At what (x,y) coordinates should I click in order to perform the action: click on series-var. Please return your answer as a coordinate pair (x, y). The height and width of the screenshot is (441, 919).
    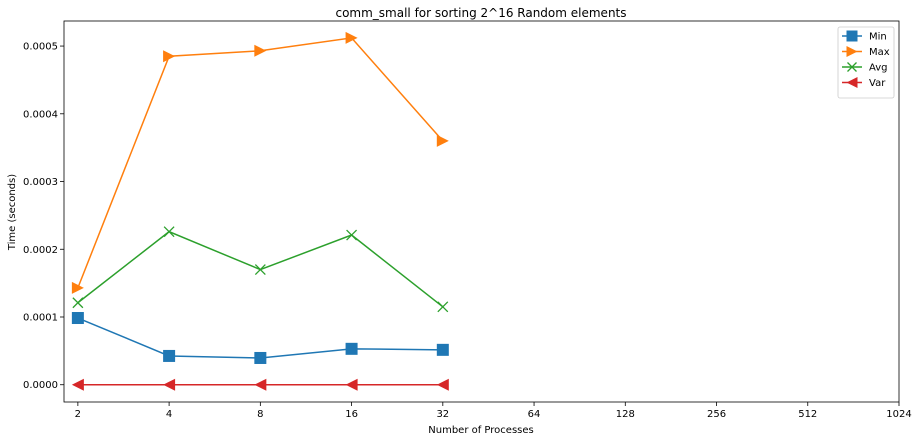
    Looking at the image, I should click on (260, 384).